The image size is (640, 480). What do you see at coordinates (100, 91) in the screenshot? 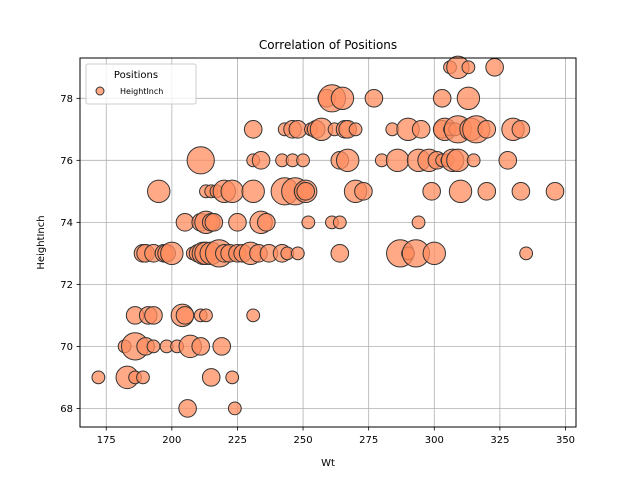
I see `legend-marker` at bounding box center [100, 91].